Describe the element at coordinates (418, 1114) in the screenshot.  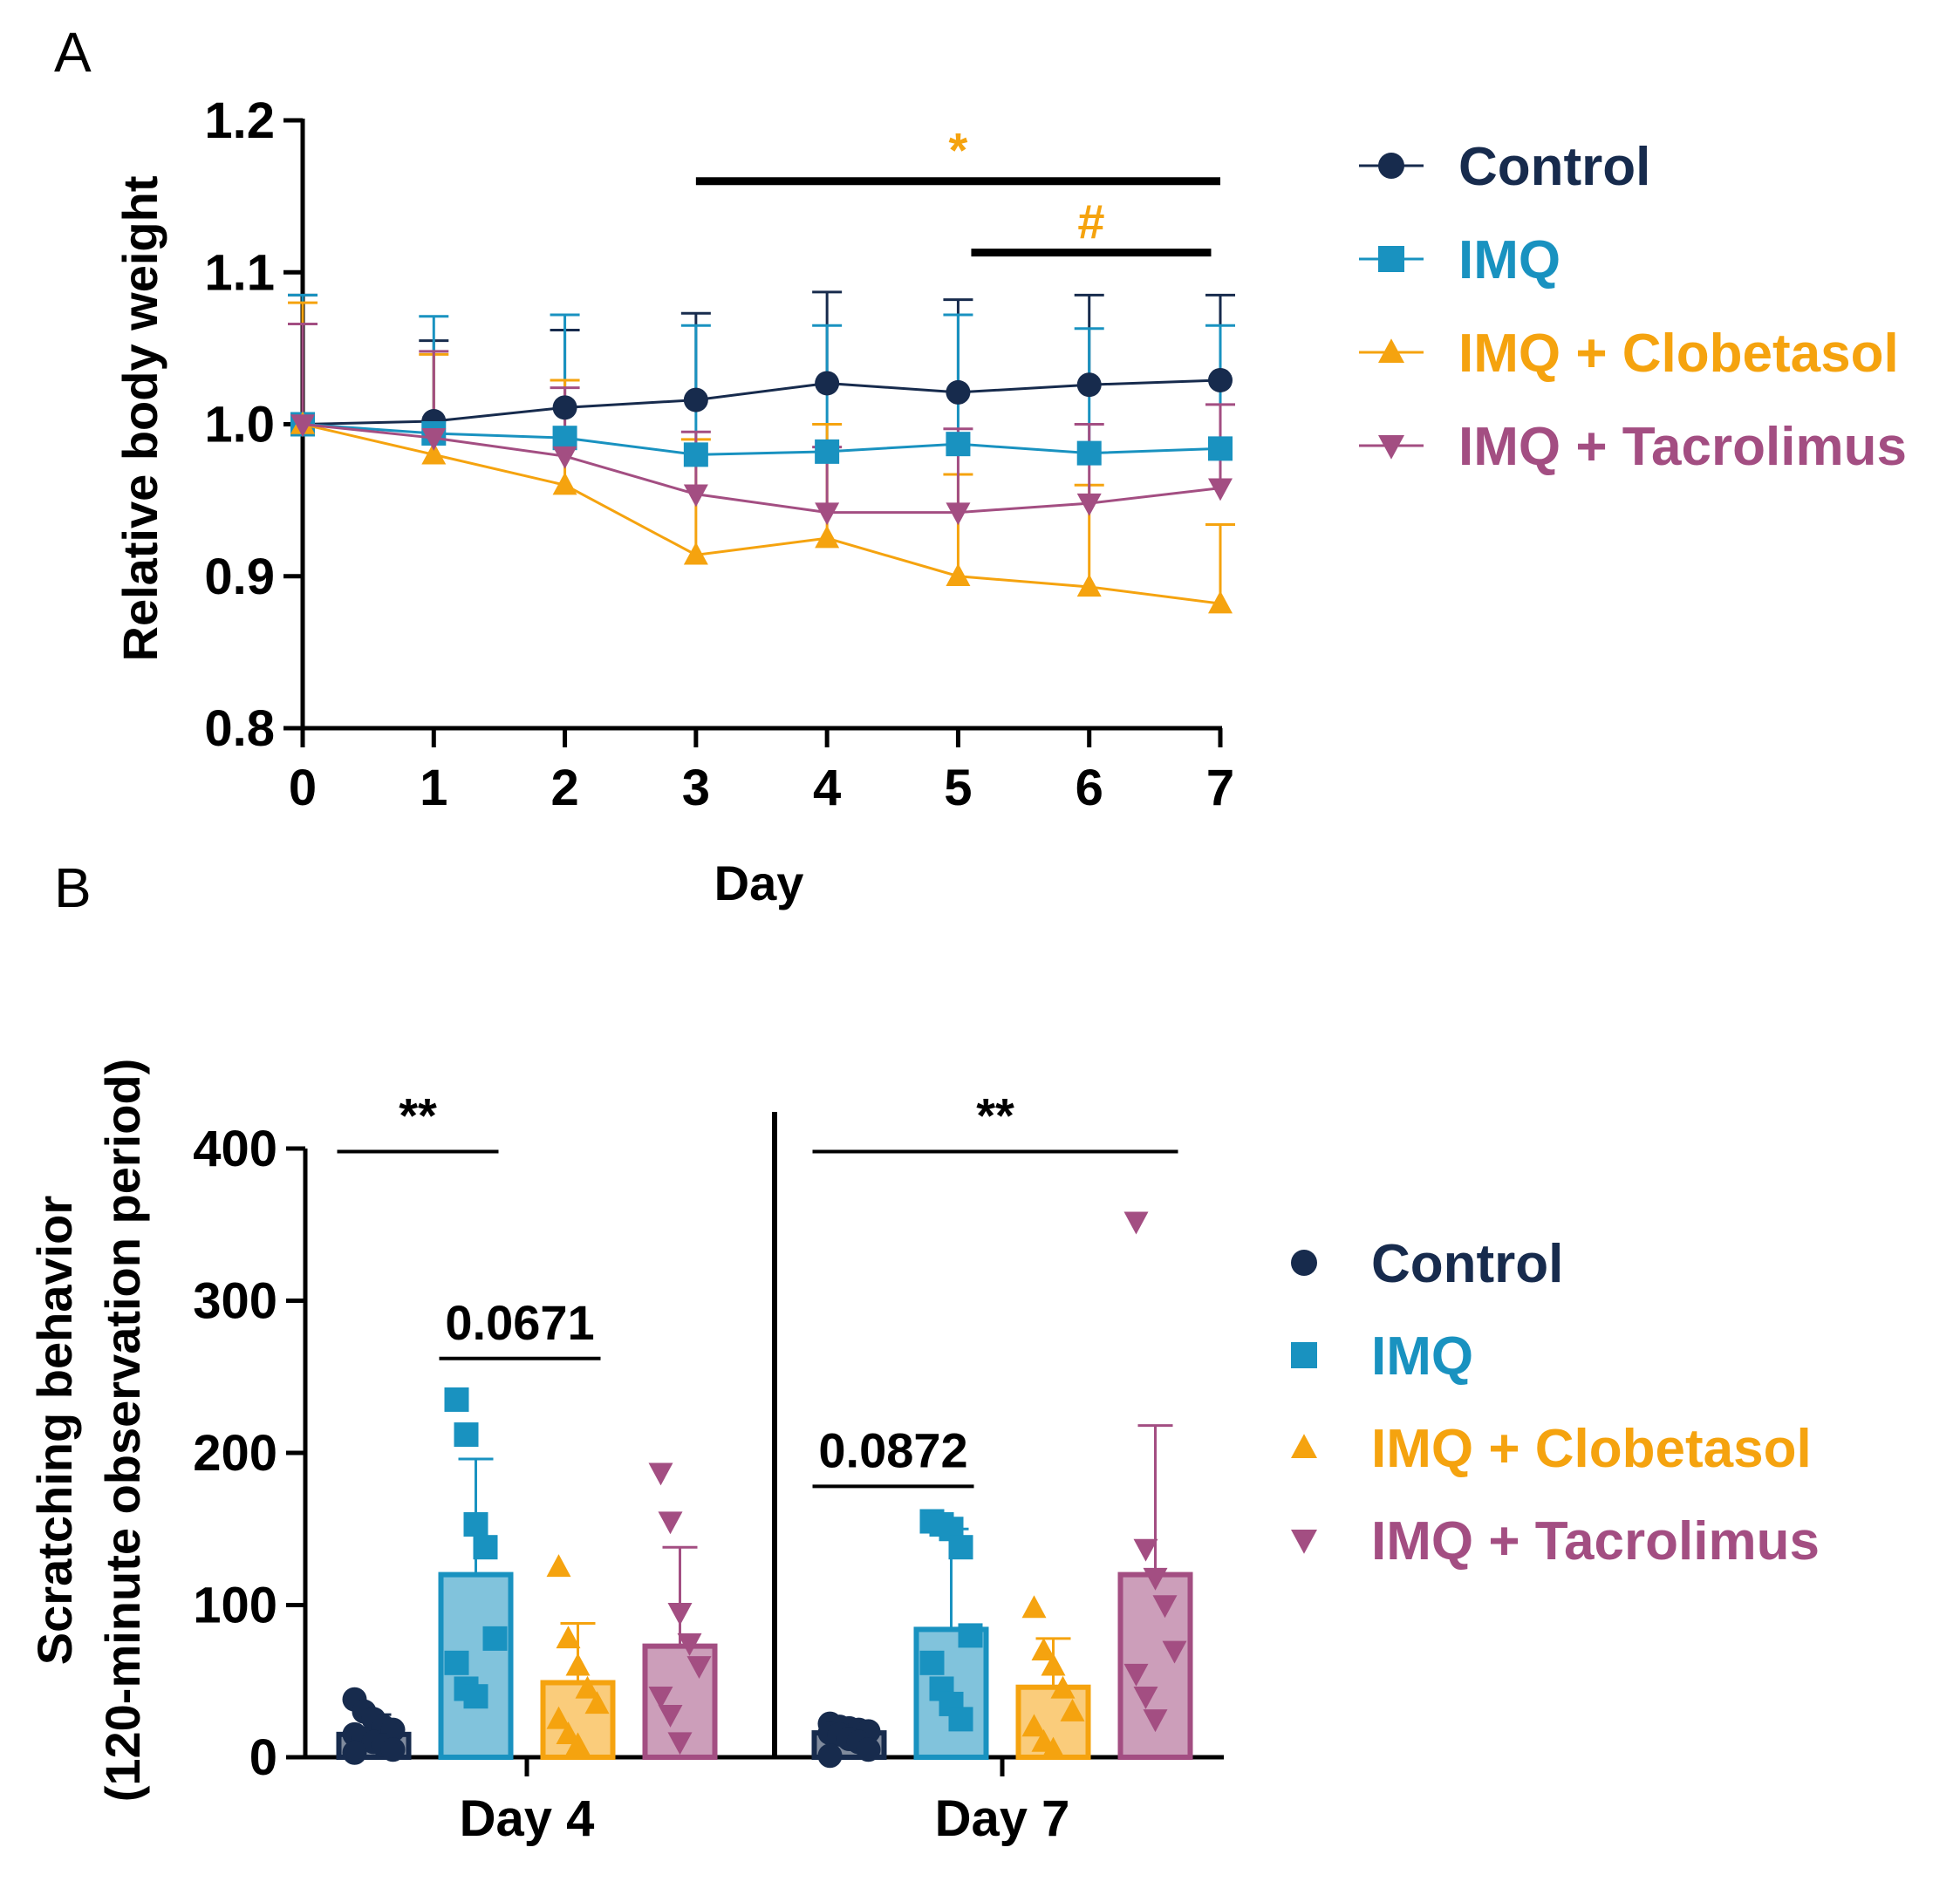
I see `significance-label: **` at that location.